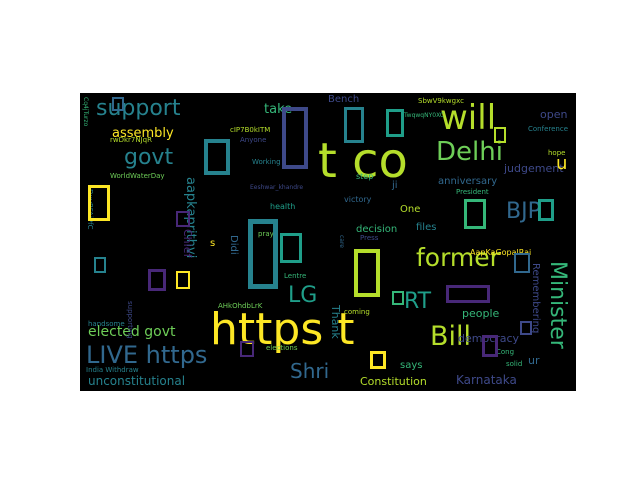 Image resolution: width=640 pixels, height=480 pixels. I want to click on word-democracy: democracy, so click(489, 338).